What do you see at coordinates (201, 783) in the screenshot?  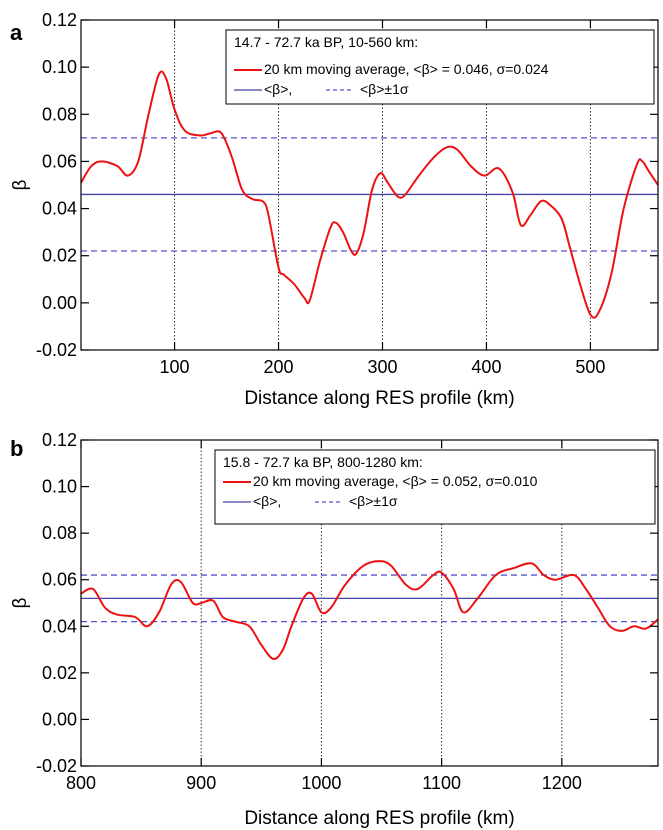 I see `x-tick-label: 900` at bounding box center [201, 783].